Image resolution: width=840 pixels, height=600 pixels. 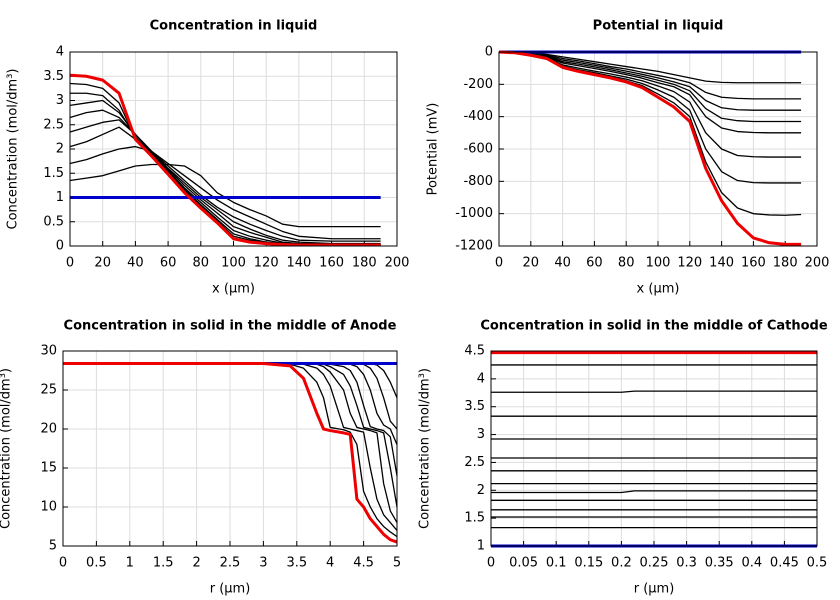 What do you see at coordinates (474, 246) in the screenshot?
I see `y-tick-label: -1200` at bounding box center [474, 246].